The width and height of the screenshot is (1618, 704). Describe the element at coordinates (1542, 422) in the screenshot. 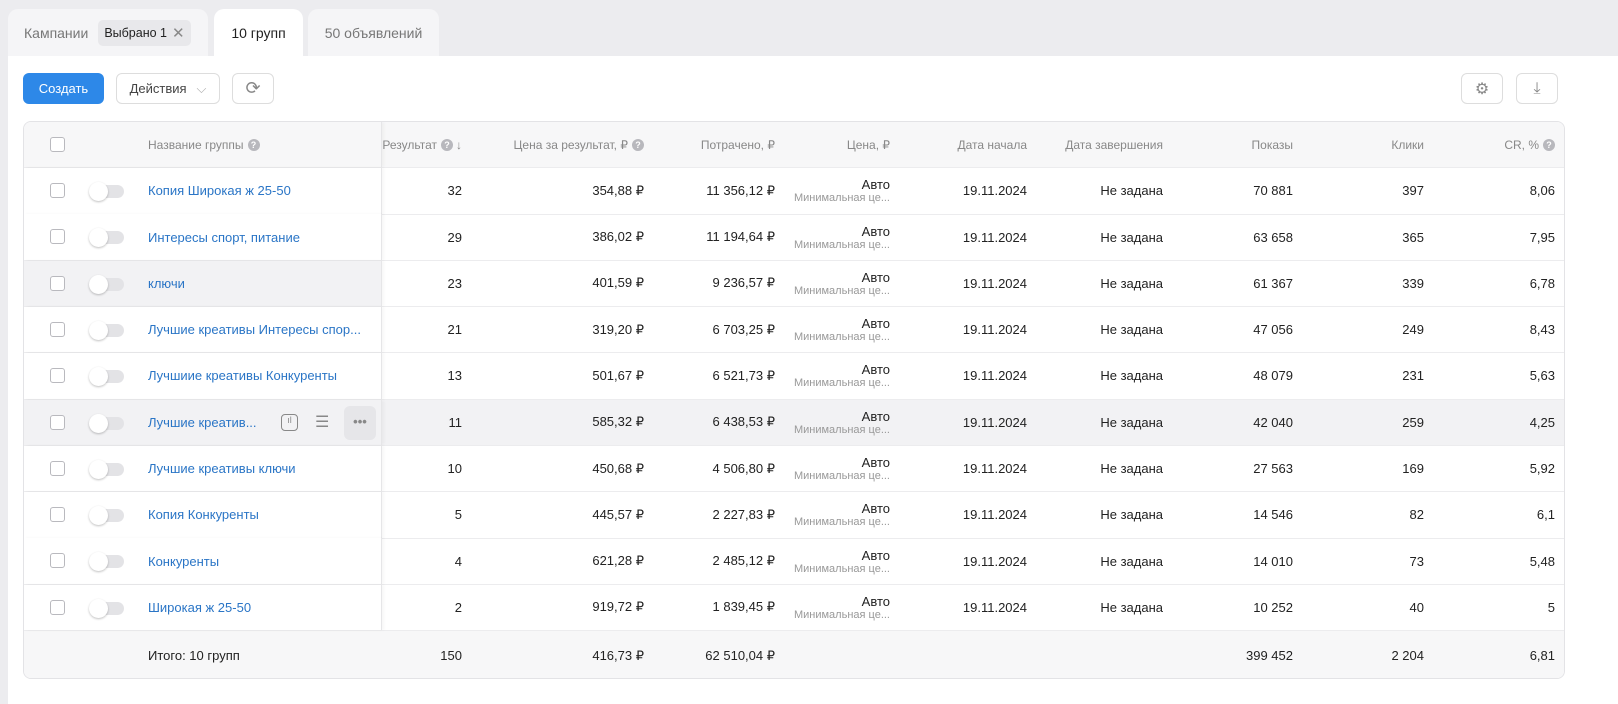

I see `cell-cr: 4,25` at that location.